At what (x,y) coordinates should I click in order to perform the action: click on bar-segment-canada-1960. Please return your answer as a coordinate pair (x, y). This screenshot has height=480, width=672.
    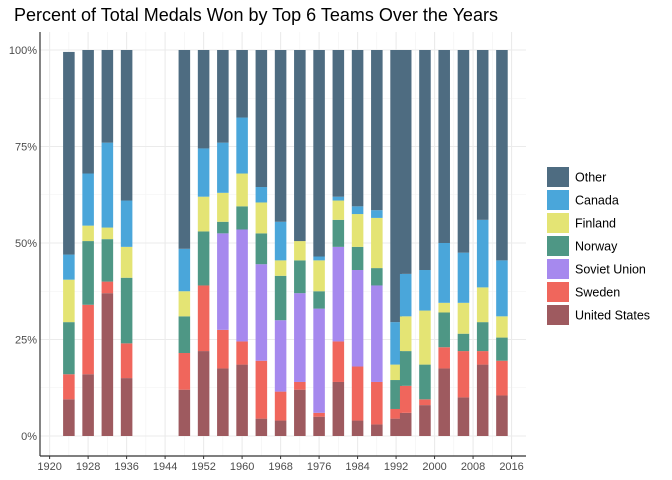
    Looking at the image, I should click on (242, 145).